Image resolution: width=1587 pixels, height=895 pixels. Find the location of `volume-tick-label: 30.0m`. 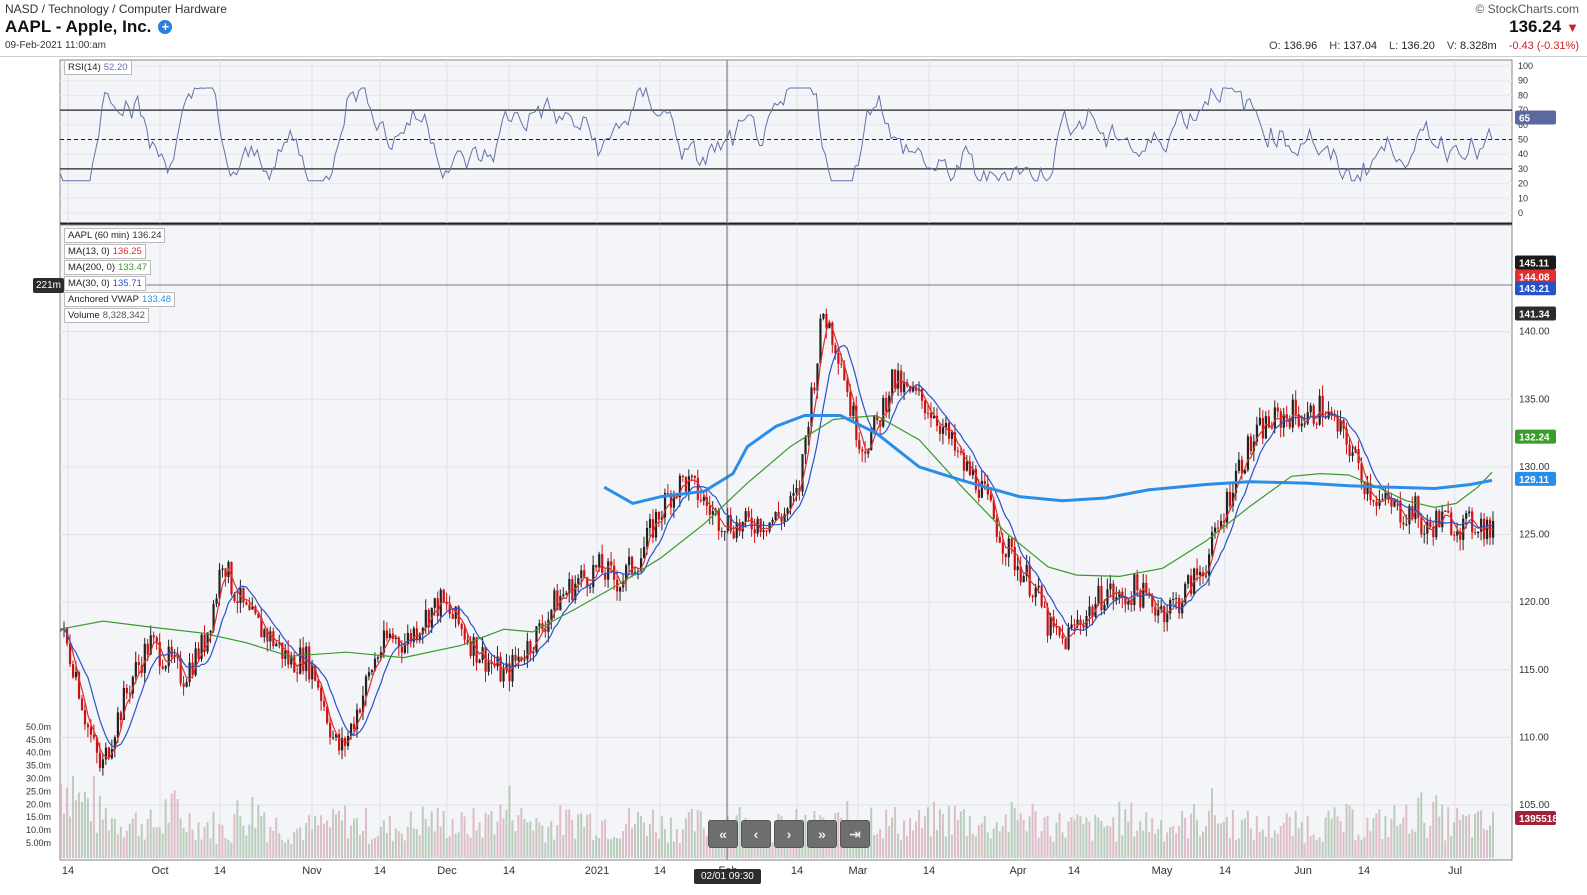

volume-tick-label: 30.0m is located at coordinates (38, 779).